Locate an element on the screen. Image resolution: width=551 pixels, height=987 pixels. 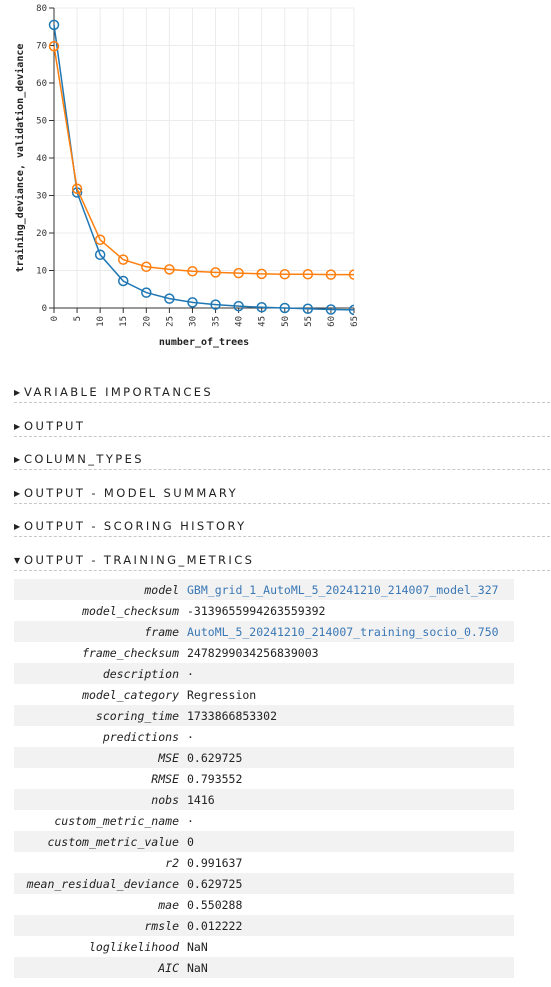
metric-row: custom_metric_value 0 is located at coordinates (264, 841).